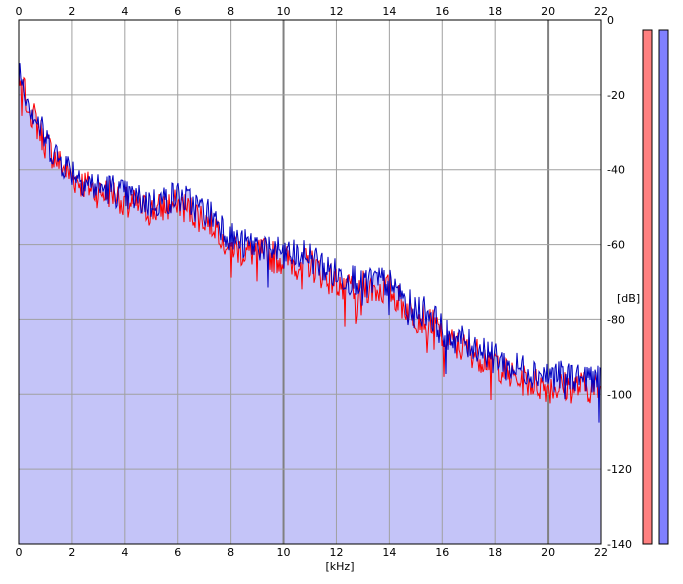  Describe the element at coordinates (71, 11) in the screenshot. I see `x-tick-label-top: 2` at that location.